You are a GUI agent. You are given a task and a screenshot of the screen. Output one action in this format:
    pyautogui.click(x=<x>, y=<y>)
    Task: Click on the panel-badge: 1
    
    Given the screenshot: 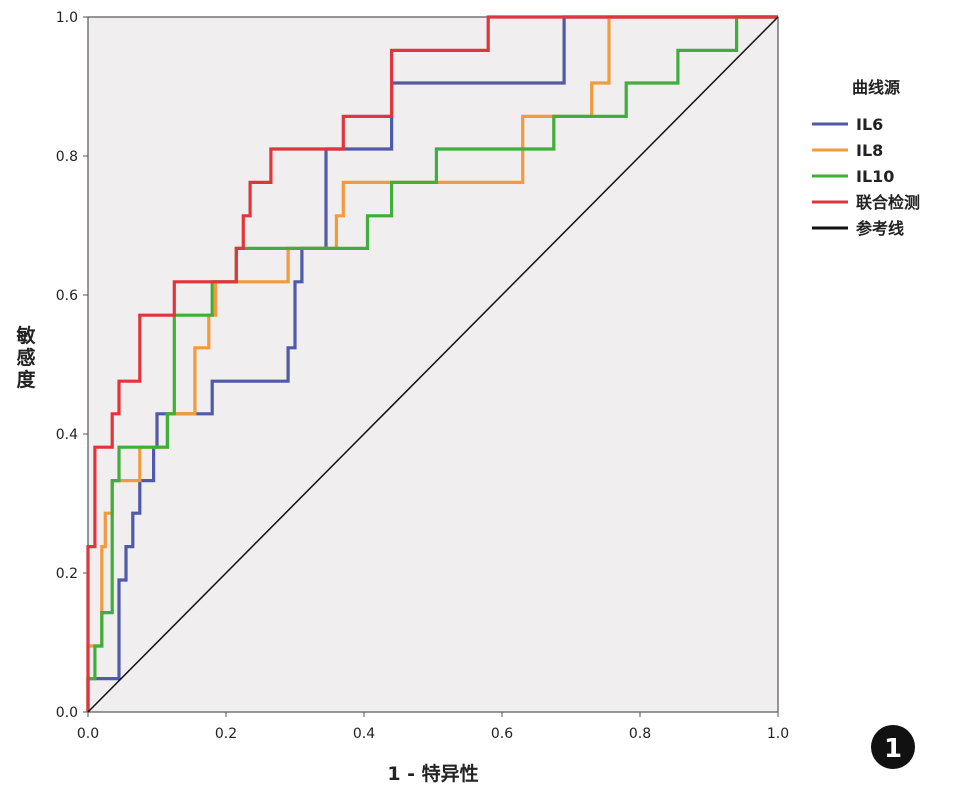 What is the action you would take?
    pyautogui.click(x=893, y=747)
    